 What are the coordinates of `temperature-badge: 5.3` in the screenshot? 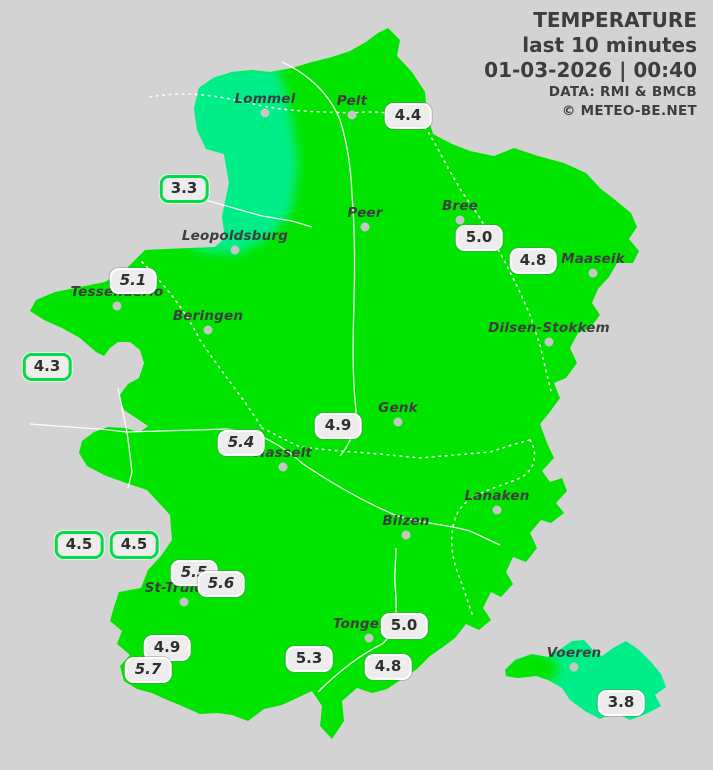 It's located at (309, 659).